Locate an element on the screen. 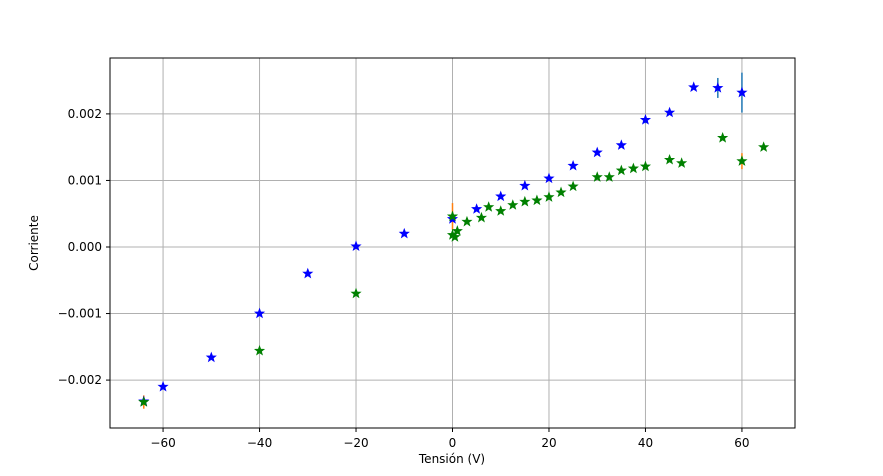 This screenshot has width=883, height=476. x-tick-label: −20 is located at coordinates (355, 443).